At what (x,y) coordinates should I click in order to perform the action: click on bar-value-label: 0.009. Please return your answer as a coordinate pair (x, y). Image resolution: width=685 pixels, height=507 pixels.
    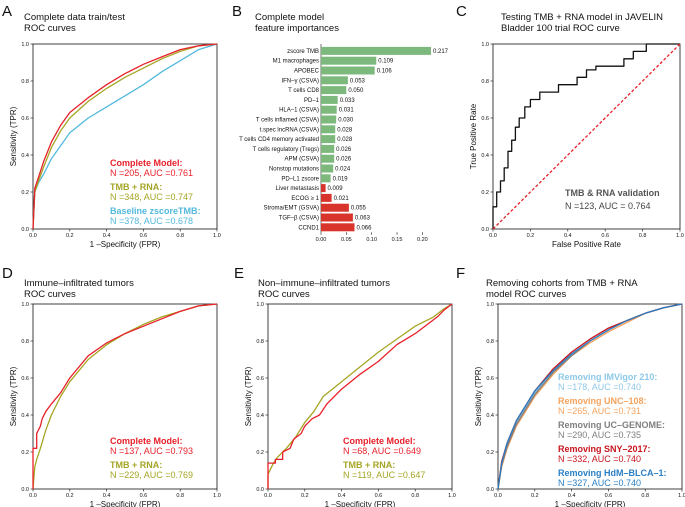
    Looking at the image, I should click on (336, 189).